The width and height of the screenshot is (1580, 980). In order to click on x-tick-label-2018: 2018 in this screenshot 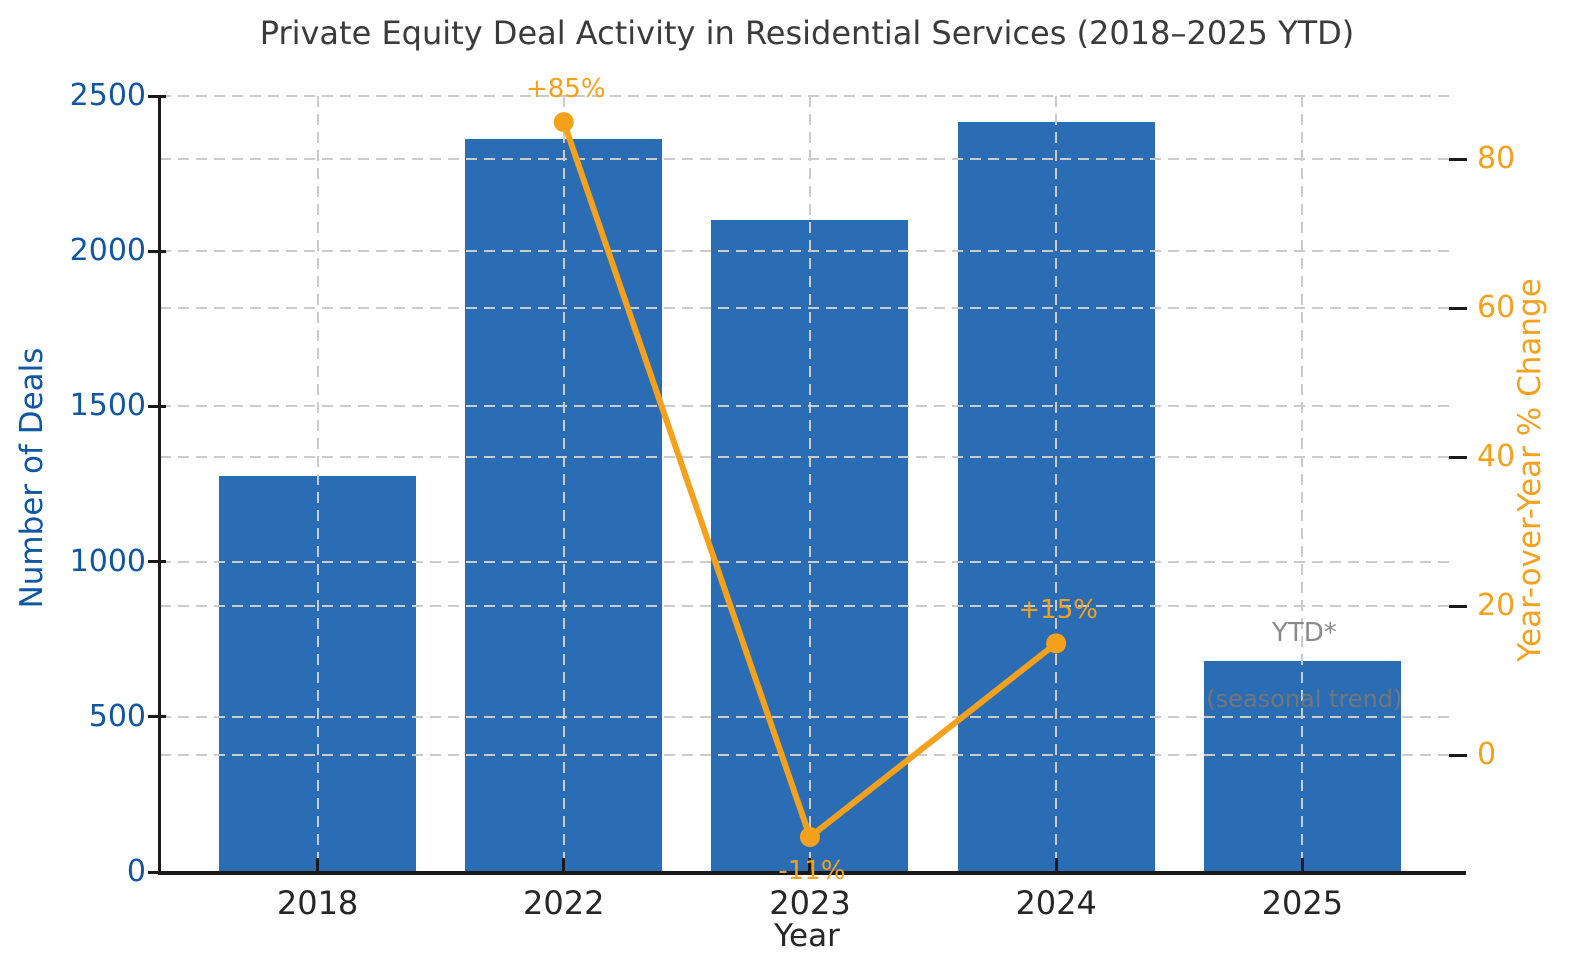, I will do `click(317, 903)`.